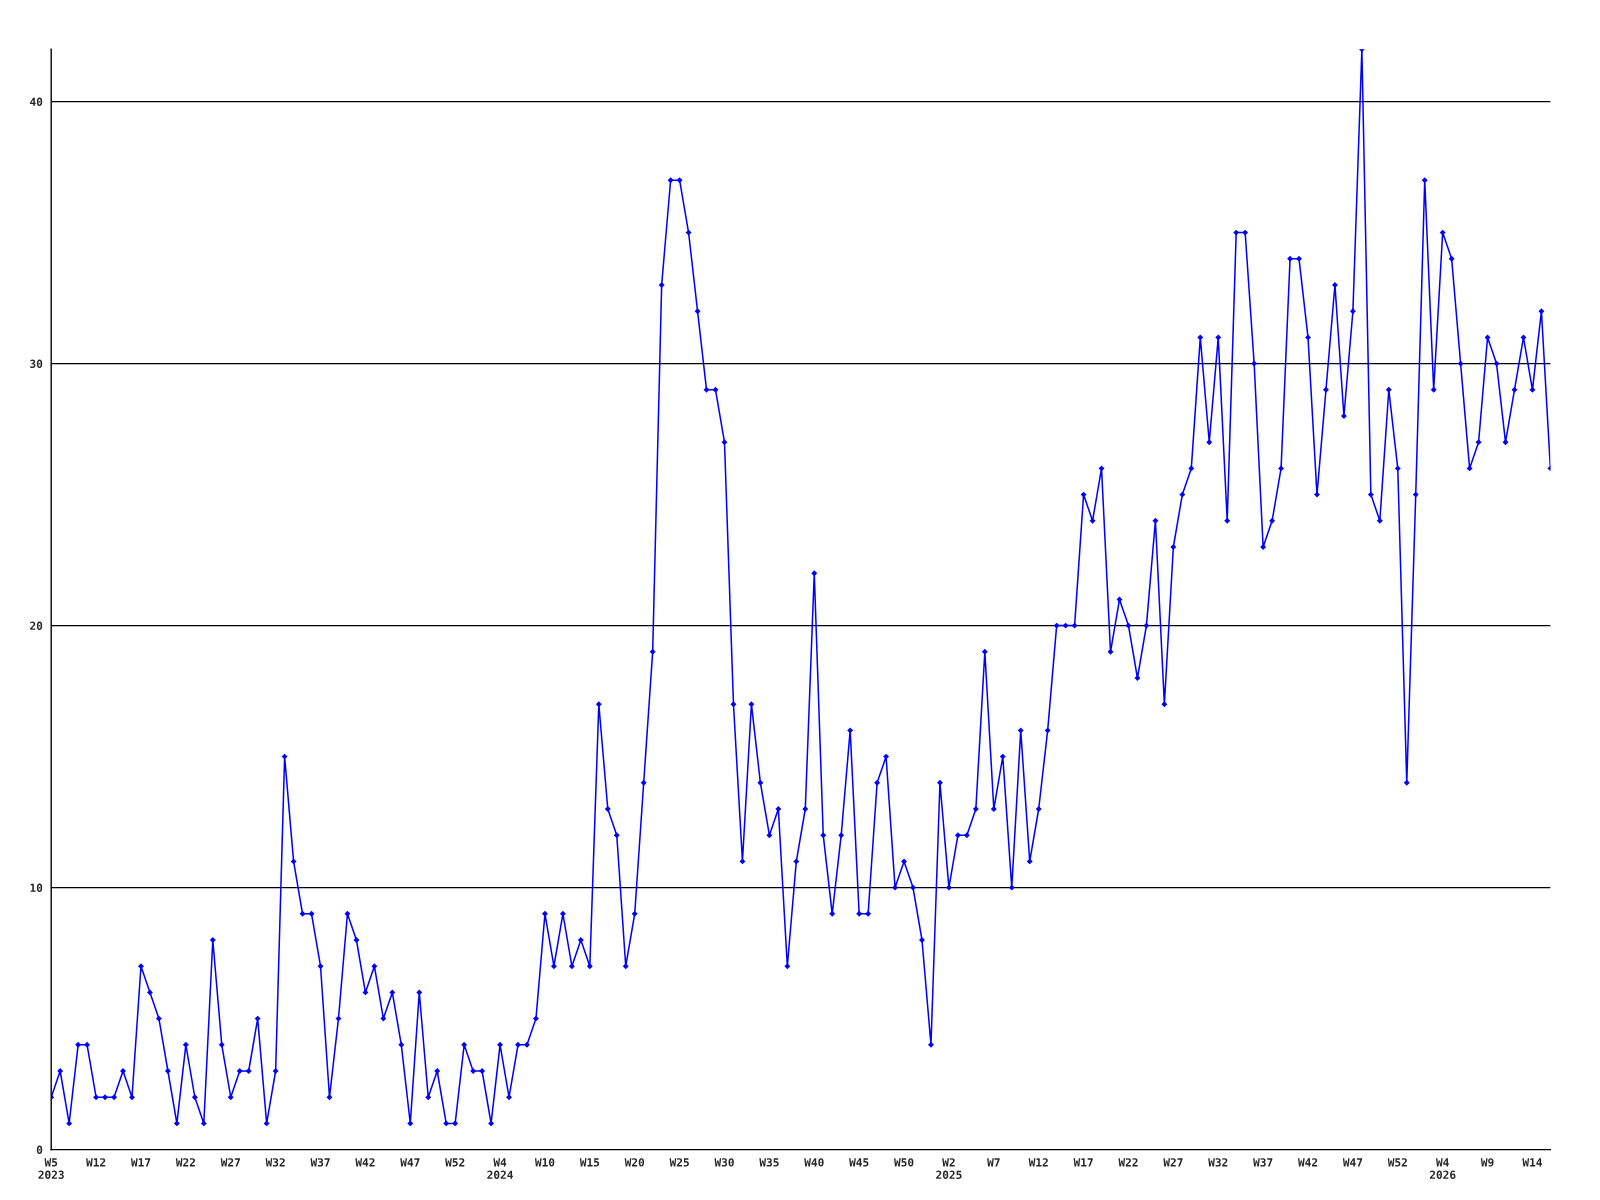 The height and width of the screenshot is (1200, 1600). I want to click on y-tick-label: 10, so click(36, 887).